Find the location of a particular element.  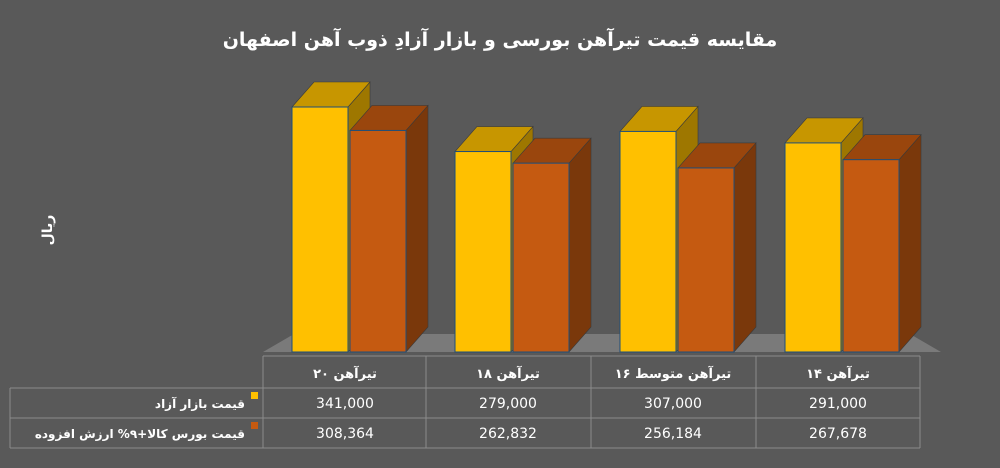

data-label: 307,000 is located at coordinates (673, 404).